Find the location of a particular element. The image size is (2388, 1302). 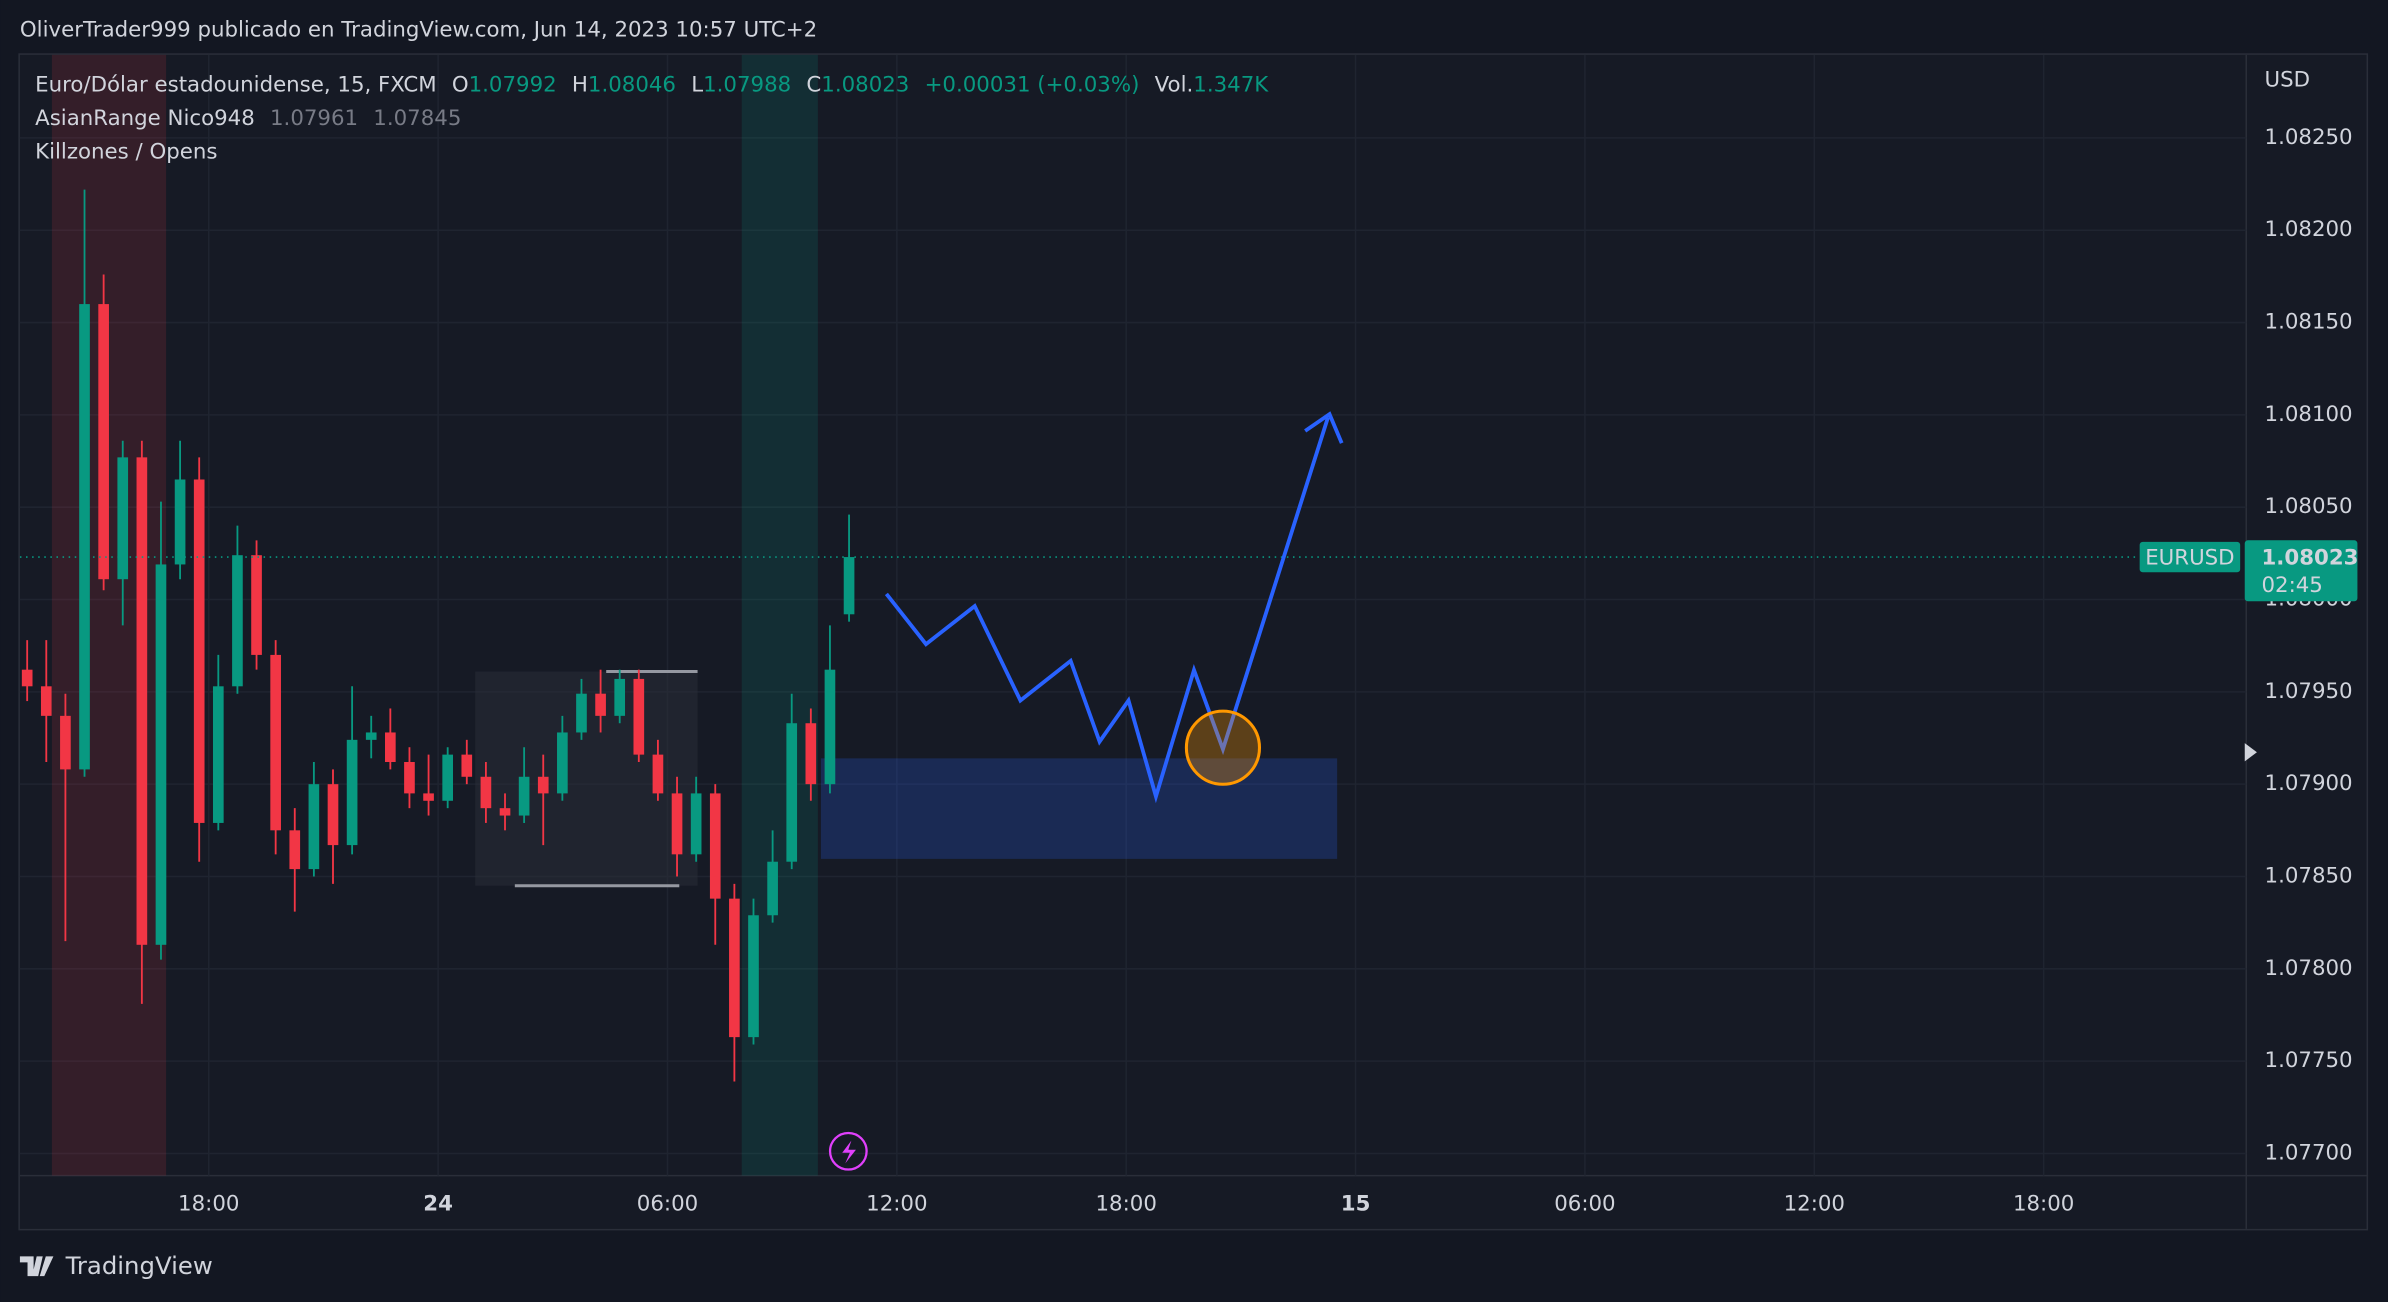

price-tag-value: 1.08023 is located at coordinates (2309, 558).